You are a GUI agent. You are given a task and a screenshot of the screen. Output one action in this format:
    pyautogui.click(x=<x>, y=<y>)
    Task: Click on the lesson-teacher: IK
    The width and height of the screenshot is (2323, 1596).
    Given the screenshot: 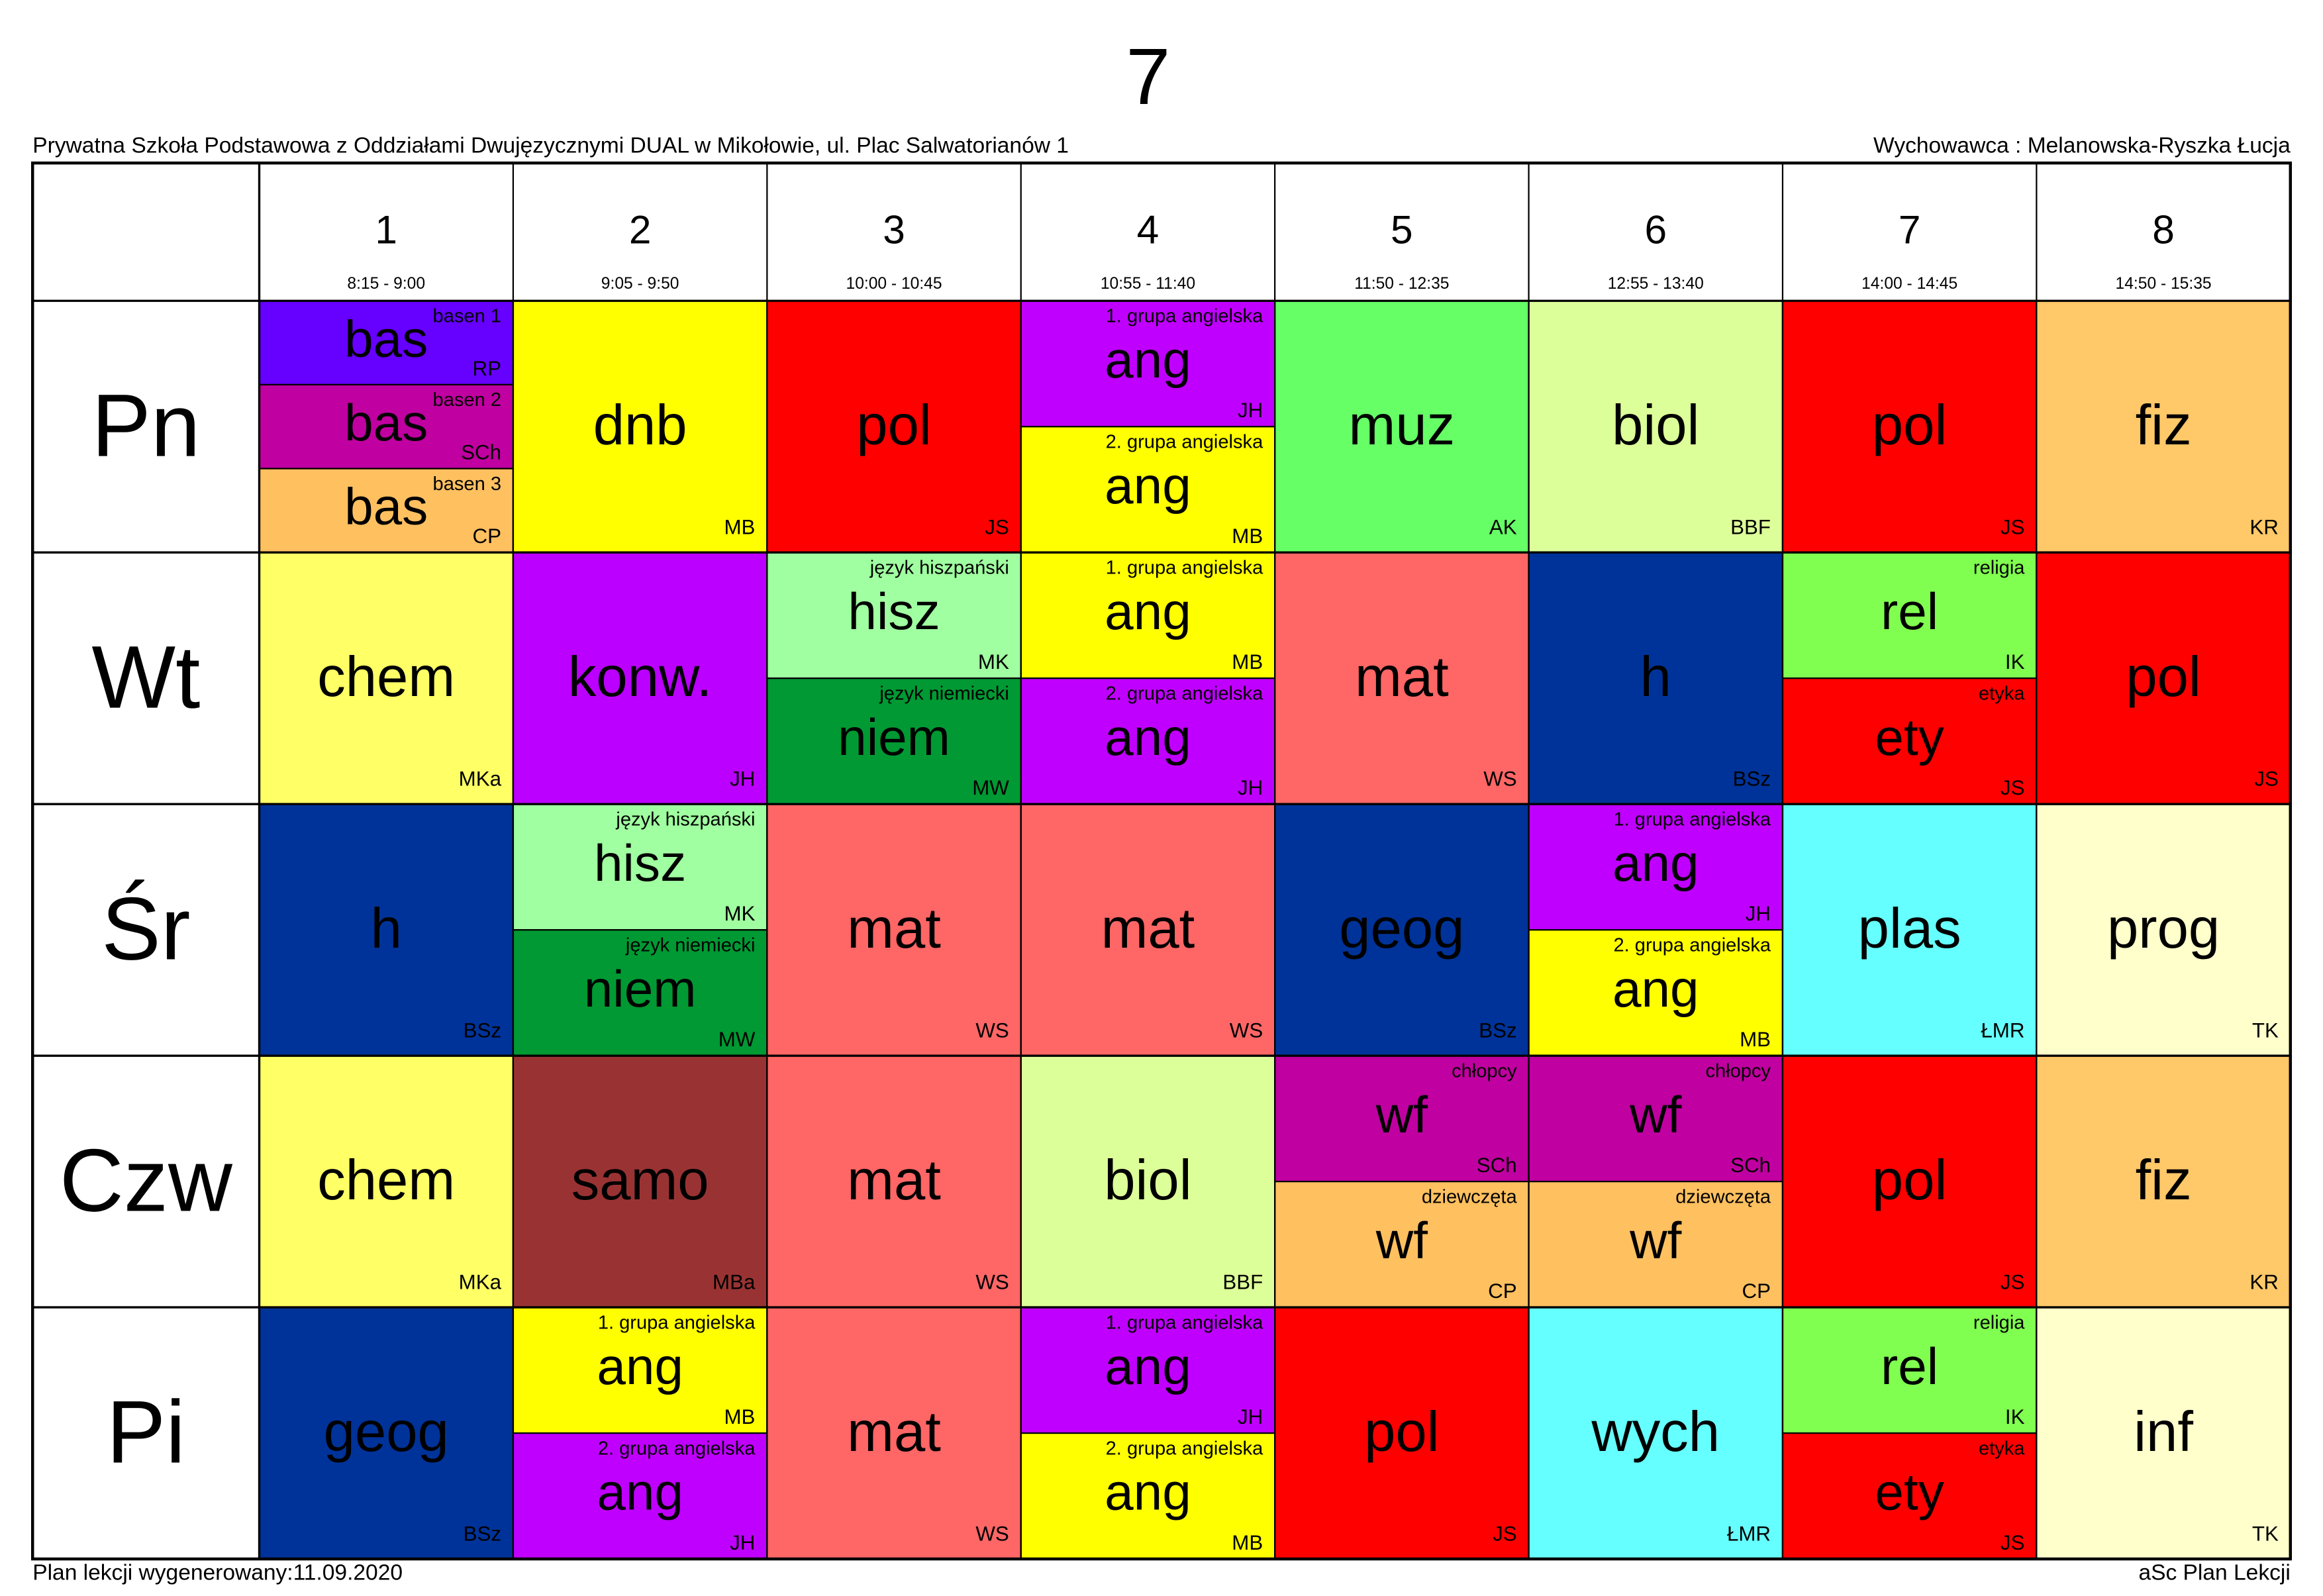 What is the action you would take?
    pyautogui.click(x=2015, y=1416)
    